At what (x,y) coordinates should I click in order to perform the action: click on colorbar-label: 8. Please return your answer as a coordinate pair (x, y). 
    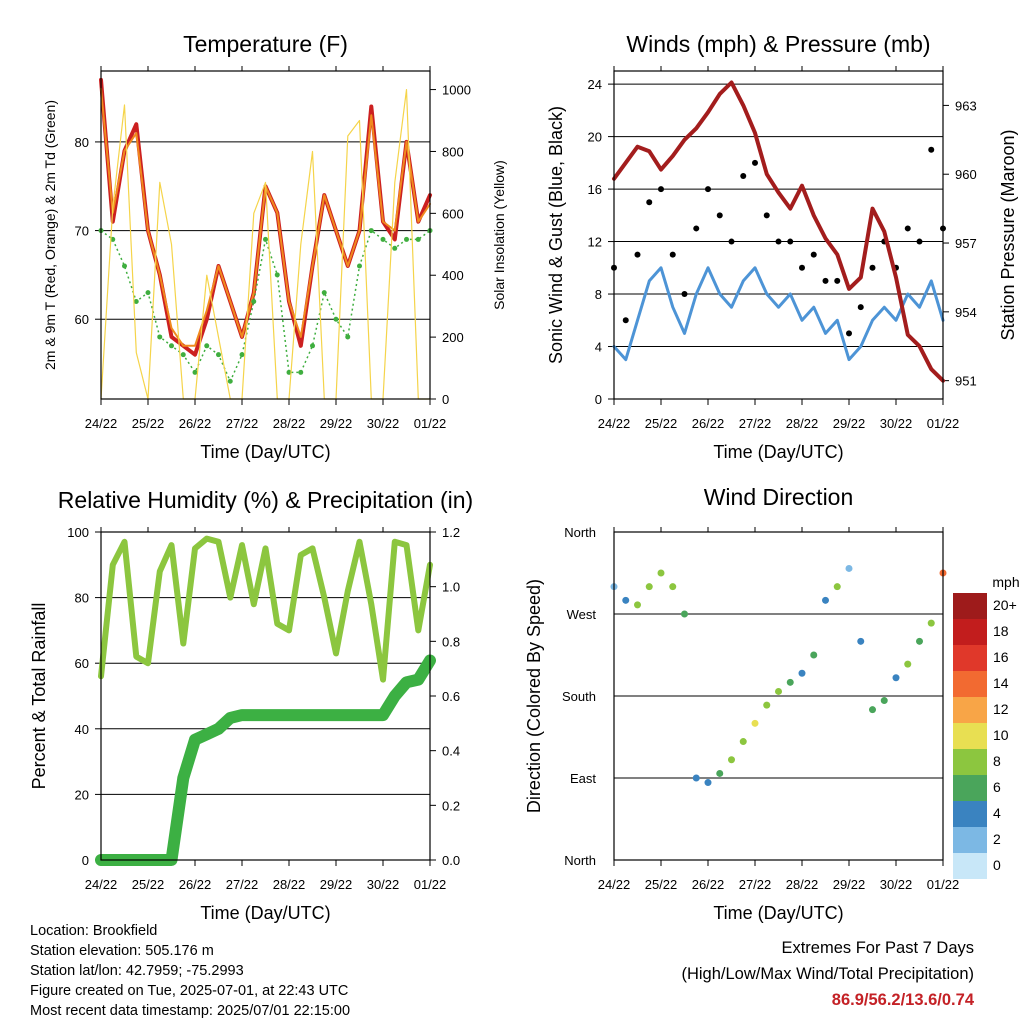
    Looking at the image, I should click on (997, 761).